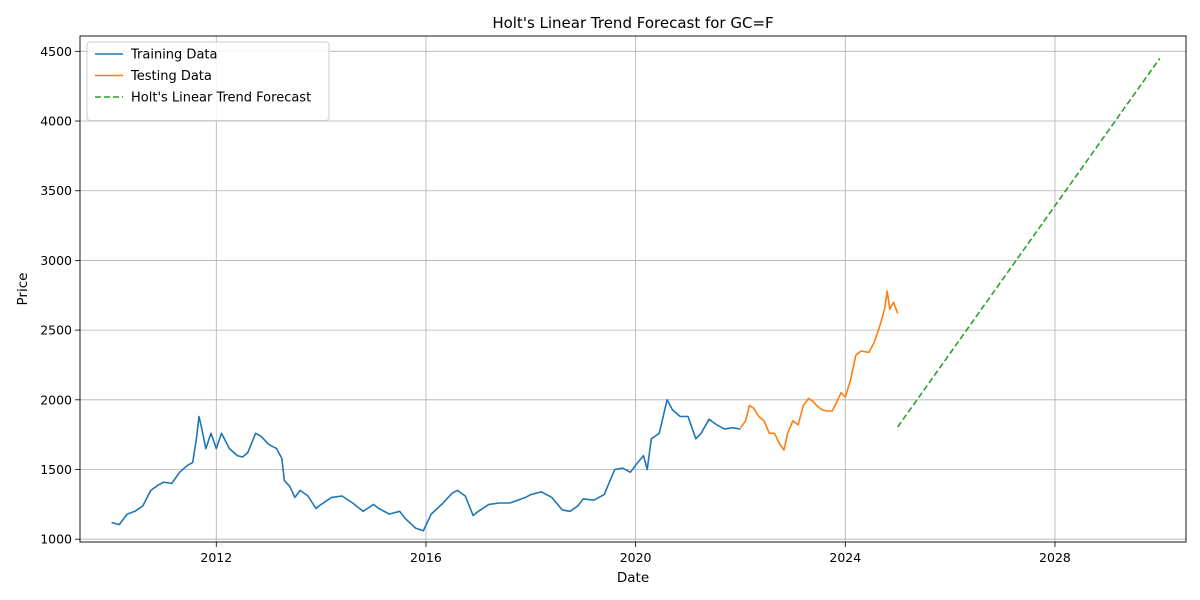 This screenshot has height=600, width=1200. I want to click on y-tick-label: 4000, so click(56, 121).